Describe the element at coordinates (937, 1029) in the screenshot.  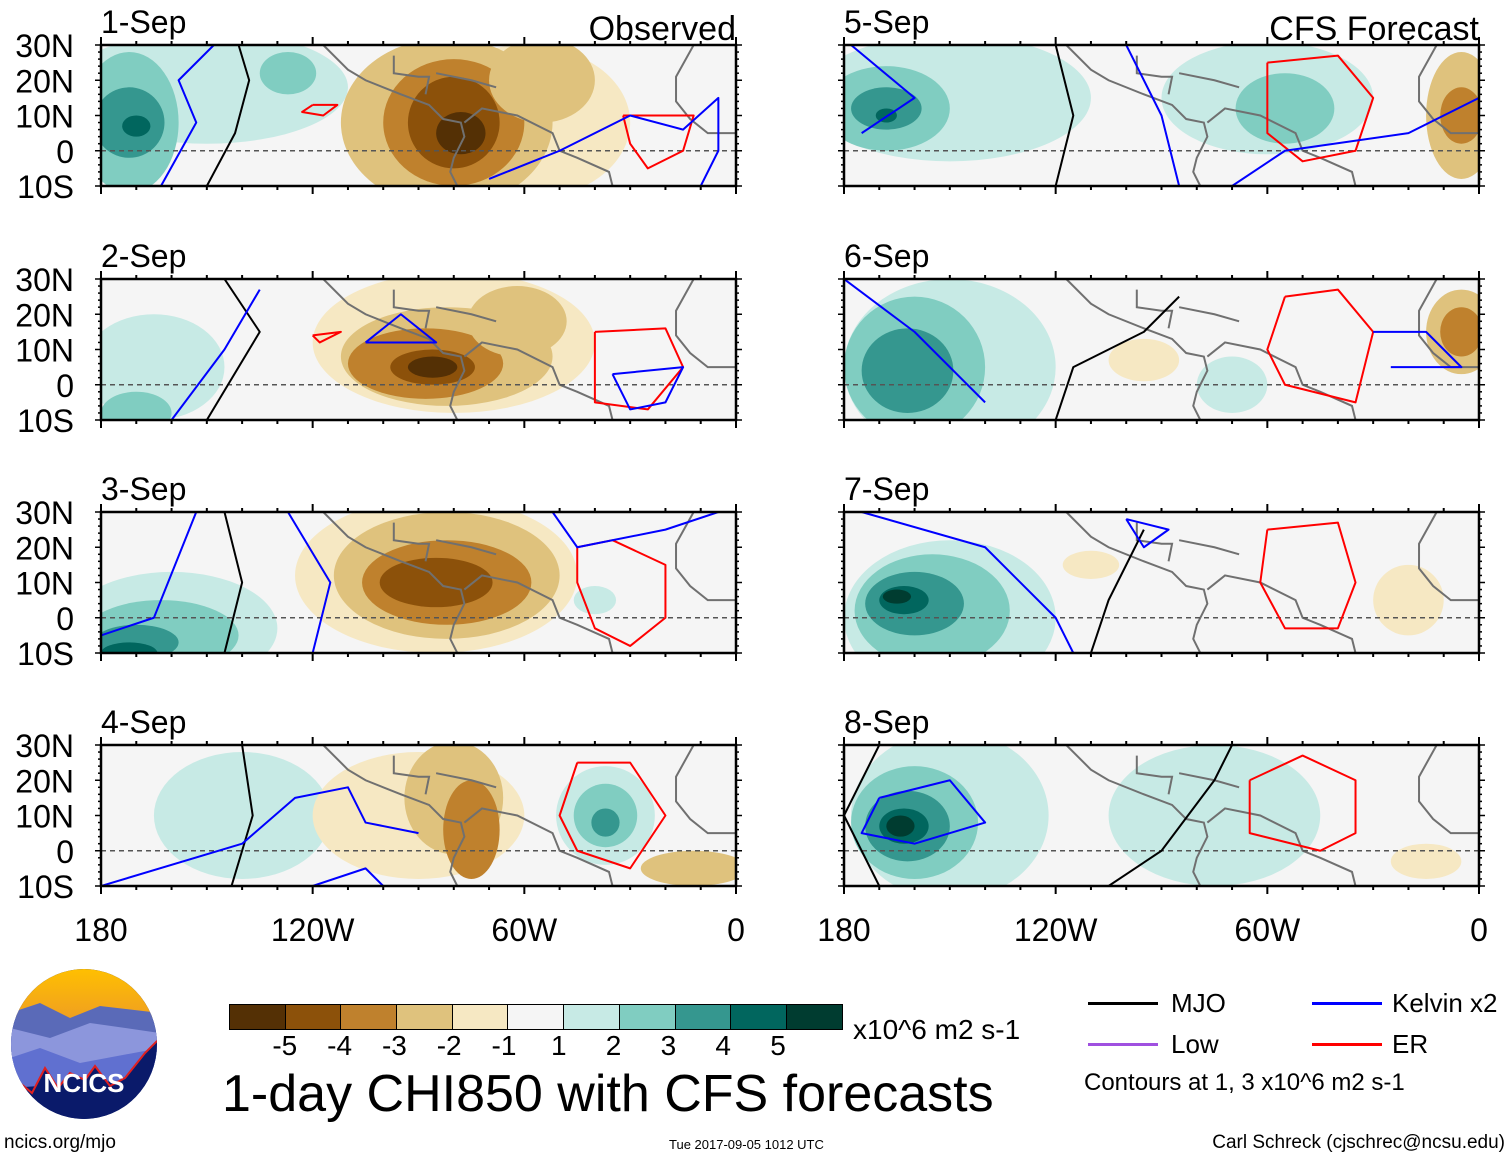
I see `colorbar-units: x10^6 m2 s-1` at that location.